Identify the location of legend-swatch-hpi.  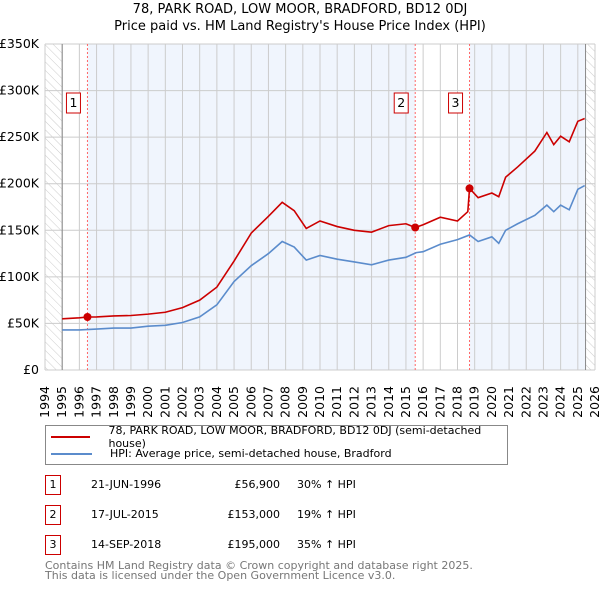
(71, 453).